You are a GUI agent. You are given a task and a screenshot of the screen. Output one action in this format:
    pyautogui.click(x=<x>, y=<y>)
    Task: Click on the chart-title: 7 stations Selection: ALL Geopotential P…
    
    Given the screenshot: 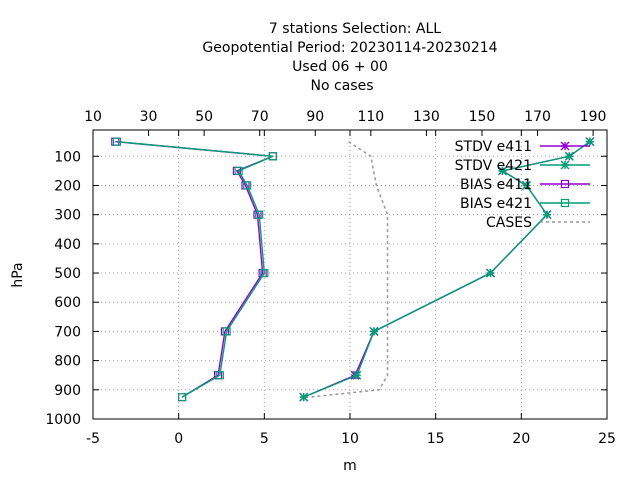 What is the action you would take?
    pyautogui.click(x=349, y=57)
    